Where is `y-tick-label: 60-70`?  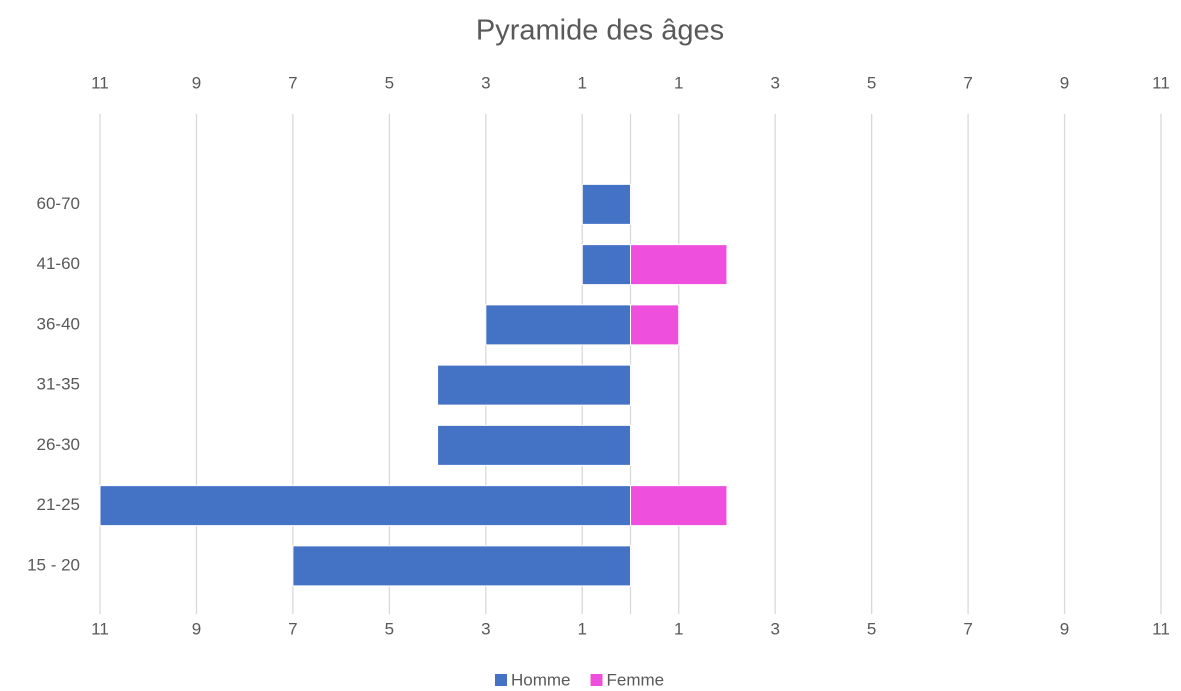 y-tick-label: 60-70 is located at coordinates (58, 203).